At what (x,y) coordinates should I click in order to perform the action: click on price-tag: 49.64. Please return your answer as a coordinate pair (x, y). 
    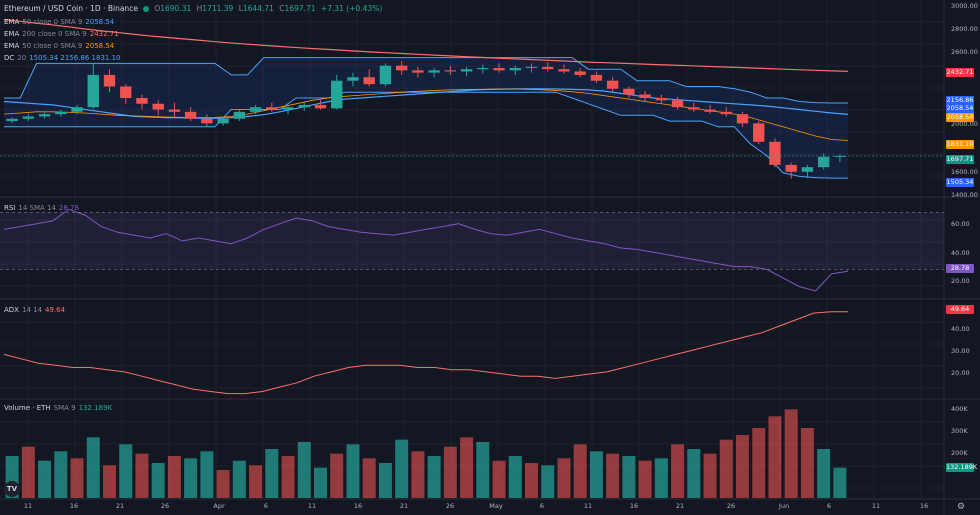
    Looking at the image, I should click on (960, 309).